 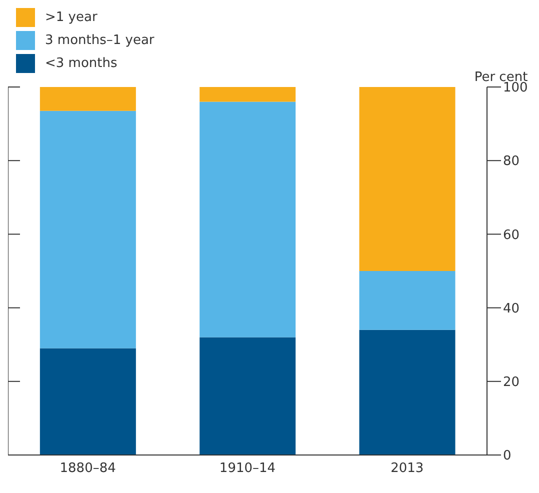 What do you see at coordinates (99, 40) in the screenshot?
I see `legend-label: 3 months–1 year` at bounding box center [99, 40].